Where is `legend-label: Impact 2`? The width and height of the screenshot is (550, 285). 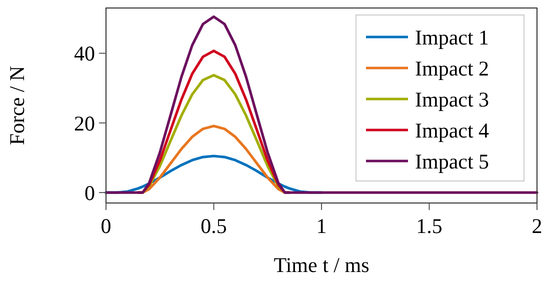
legend-label: Impact 2 is located at coordinates (452, 68).